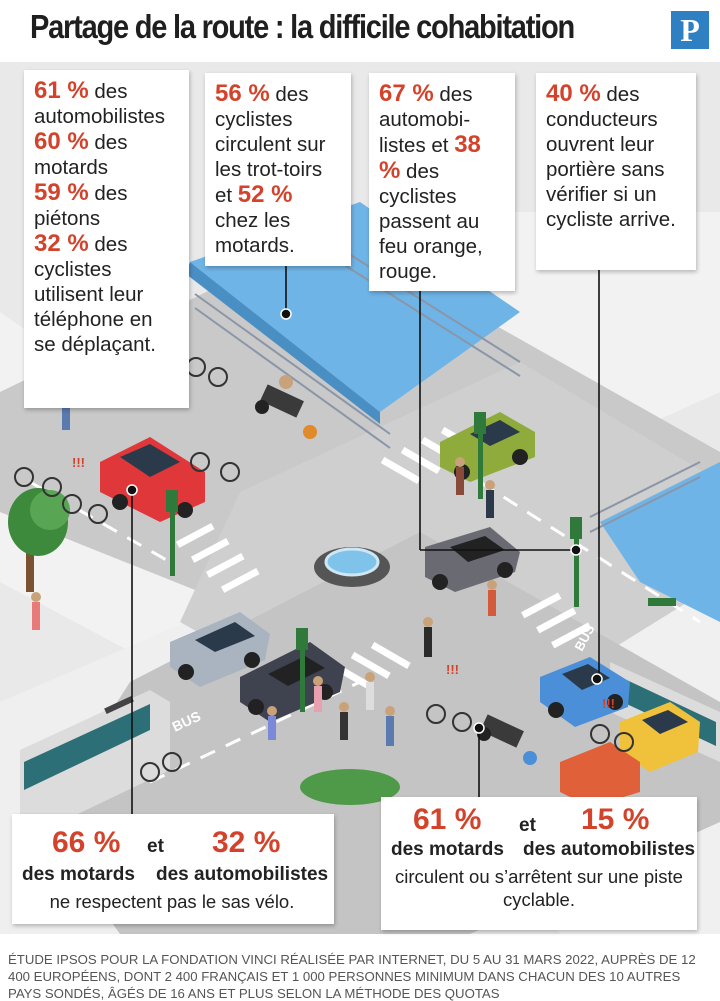 This screenshot has width=720, height=1001. What do you see at coordinates (220, 649) in the screenshot?
I see `car-silver` at bounding box center [220, 649].